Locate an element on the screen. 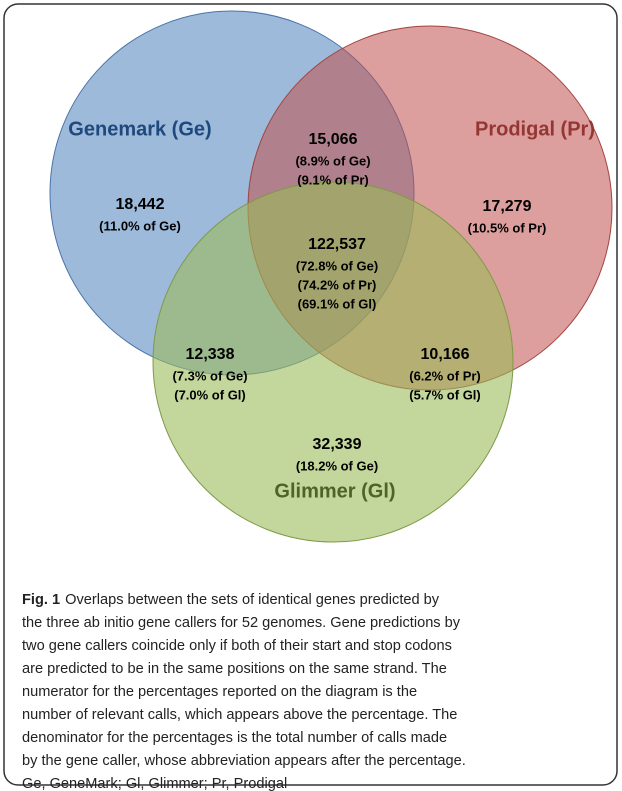 Image resolution: width=622 pixels, height=791 pixels. region-count: 12,338 is located at coordinates (210, 354).